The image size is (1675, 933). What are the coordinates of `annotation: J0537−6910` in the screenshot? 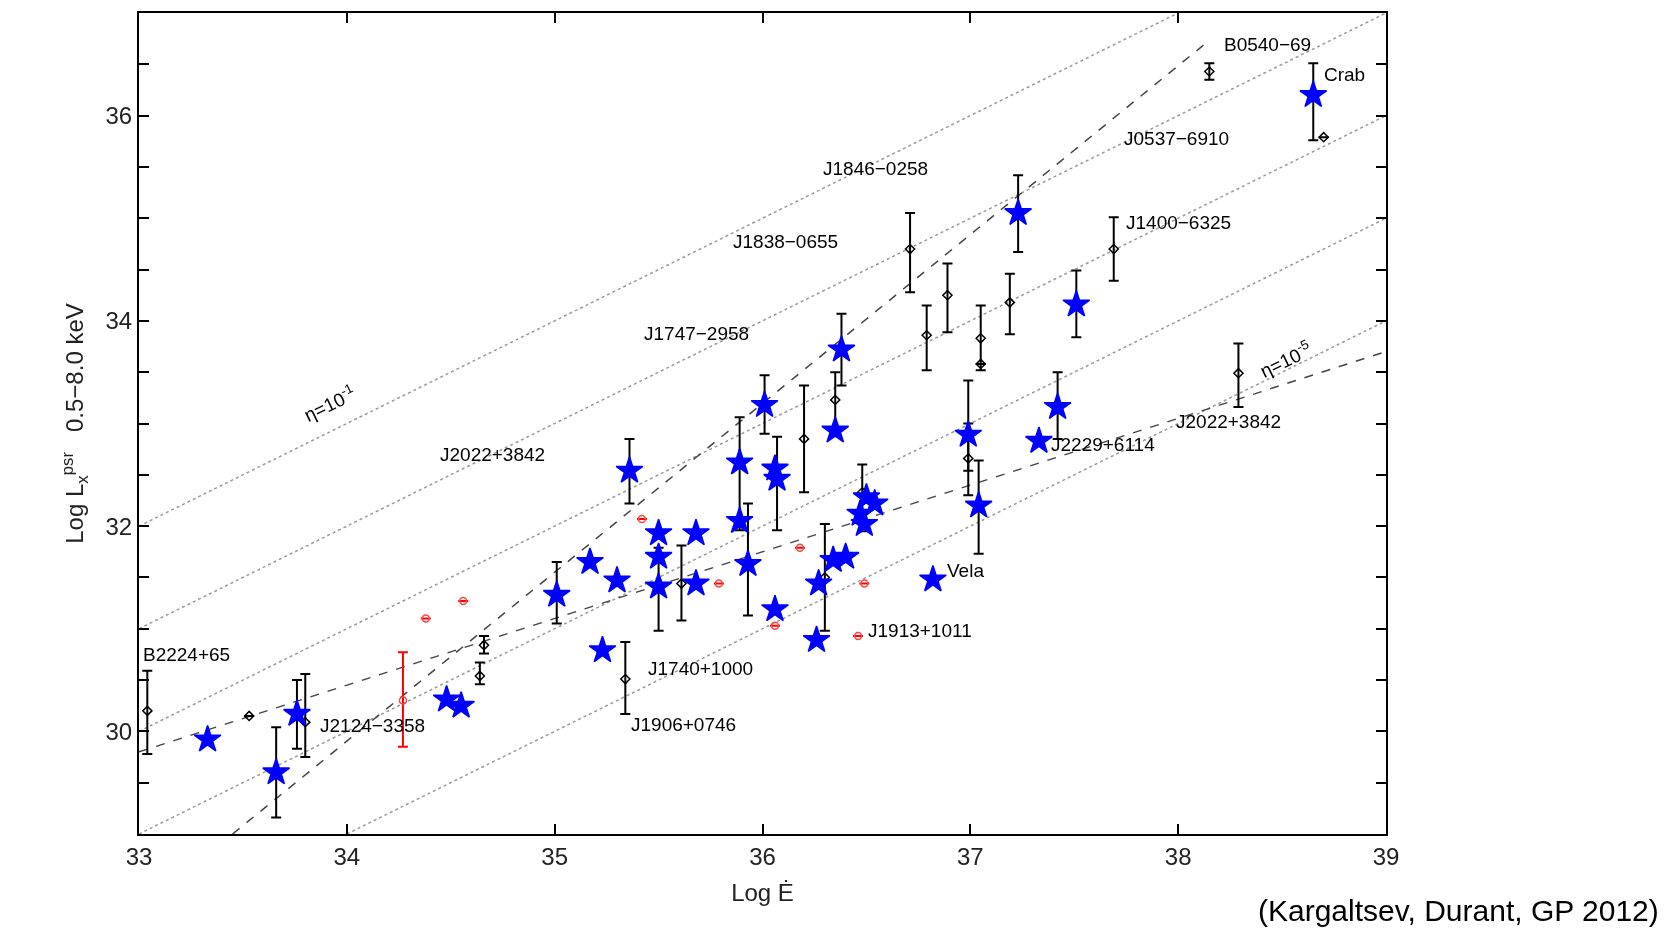 It's located at (1177, 138).